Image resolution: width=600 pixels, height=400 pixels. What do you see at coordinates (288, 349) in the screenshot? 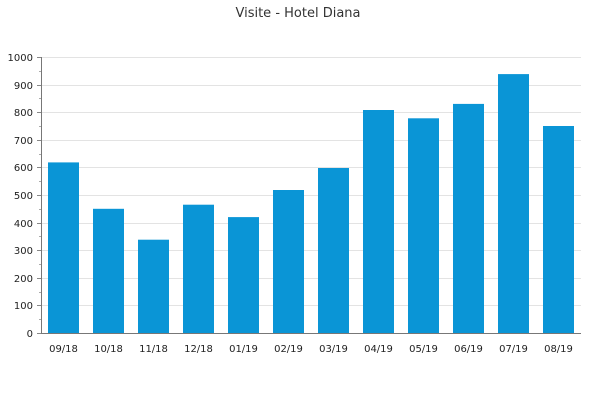
I see `x-tick-label: 02/19` at bounding box center [288, 349].